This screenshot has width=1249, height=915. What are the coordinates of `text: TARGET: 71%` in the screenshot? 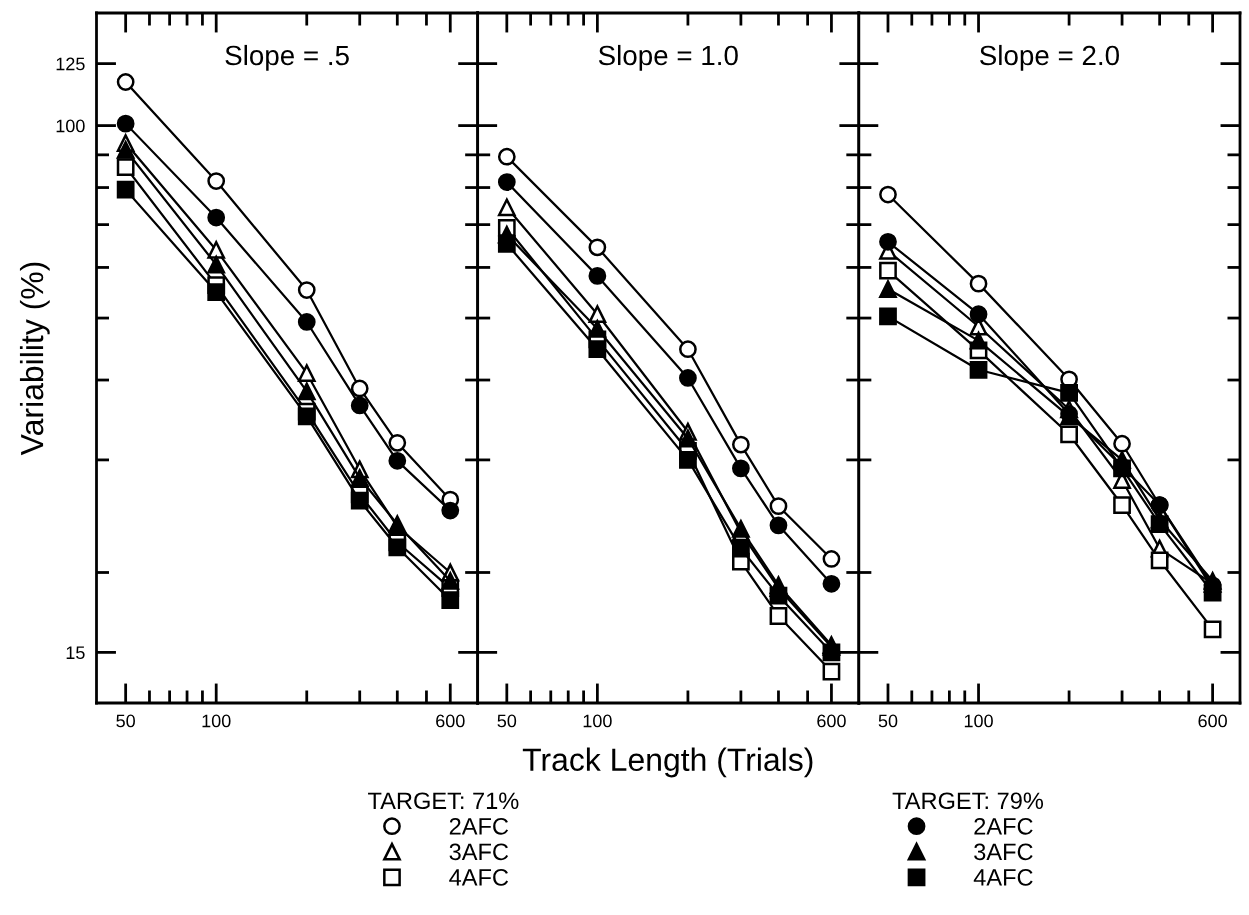 It's located at (443, 801).